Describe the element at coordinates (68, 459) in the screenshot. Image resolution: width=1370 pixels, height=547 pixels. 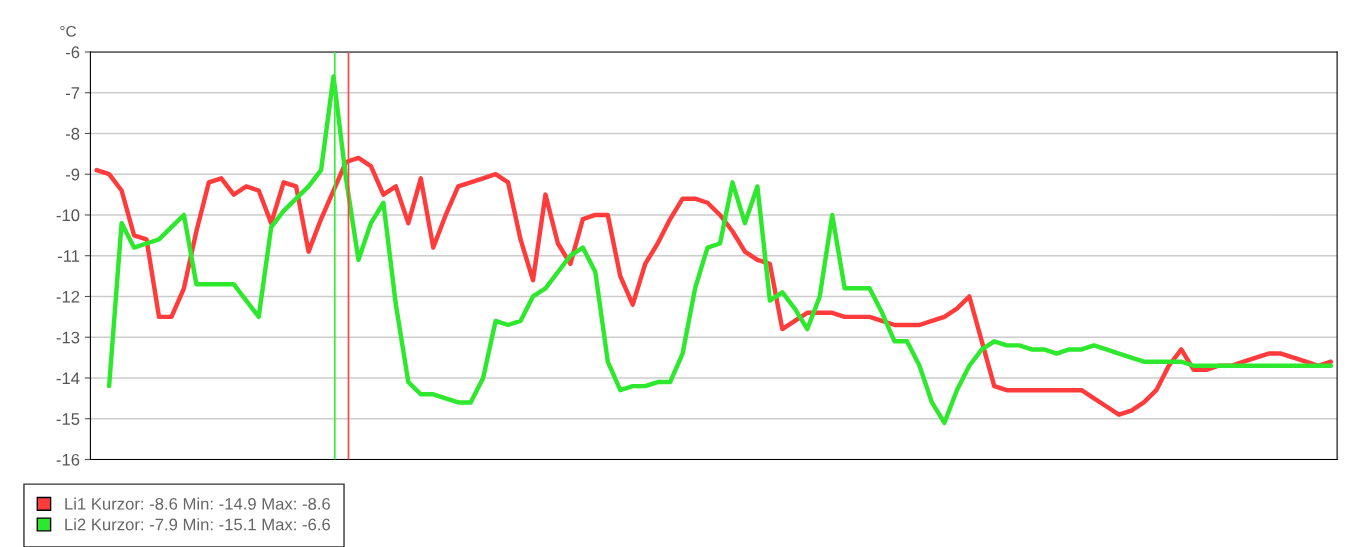
I see `y-tick-label: -16` at that location.